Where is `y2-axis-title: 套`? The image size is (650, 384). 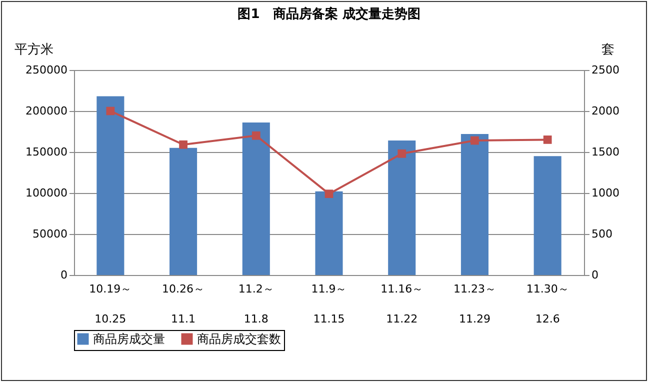 y2-axis-title: 套 is located at coordinates (608, 50).